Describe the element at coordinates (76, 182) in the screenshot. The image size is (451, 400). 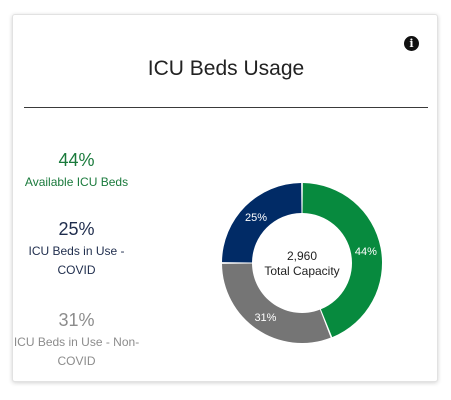
I see `stat-label: Available ICU Beds` at that location.